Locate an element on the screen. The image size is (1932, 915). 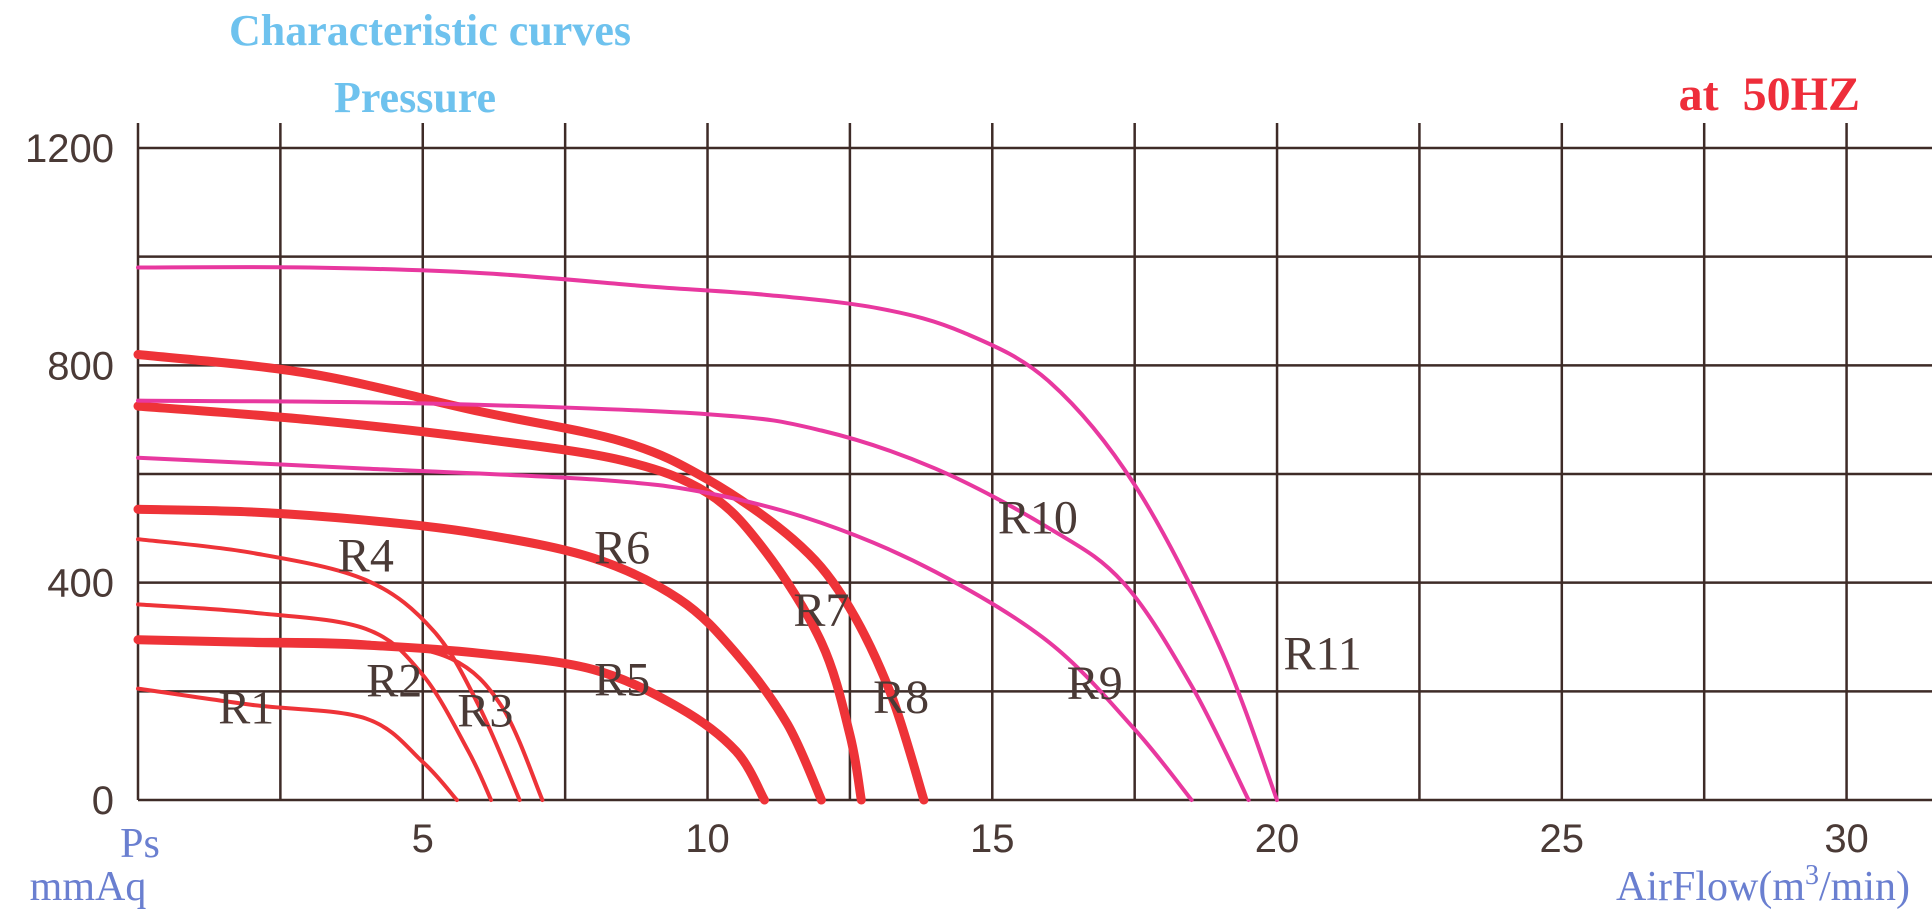
x-tick-label: 10 is located at coordinates (707, 839).